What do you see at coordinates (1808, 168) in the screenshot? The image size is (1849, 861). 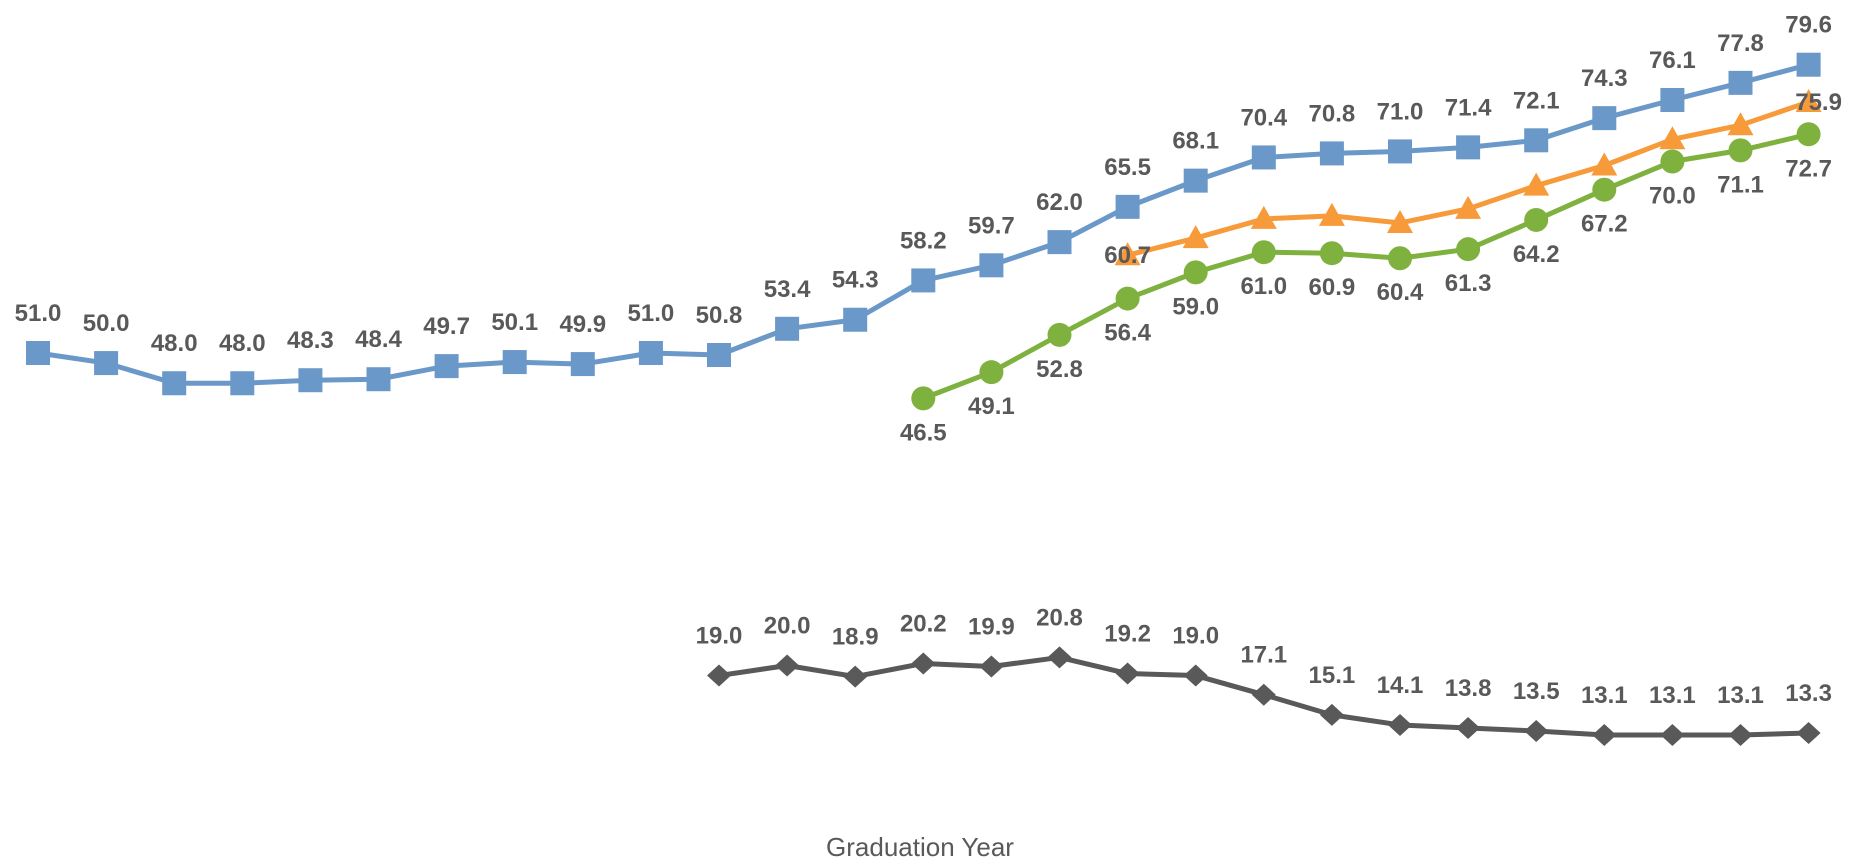 I see `data-label: 72.7` at bounding box center [1808, 168].